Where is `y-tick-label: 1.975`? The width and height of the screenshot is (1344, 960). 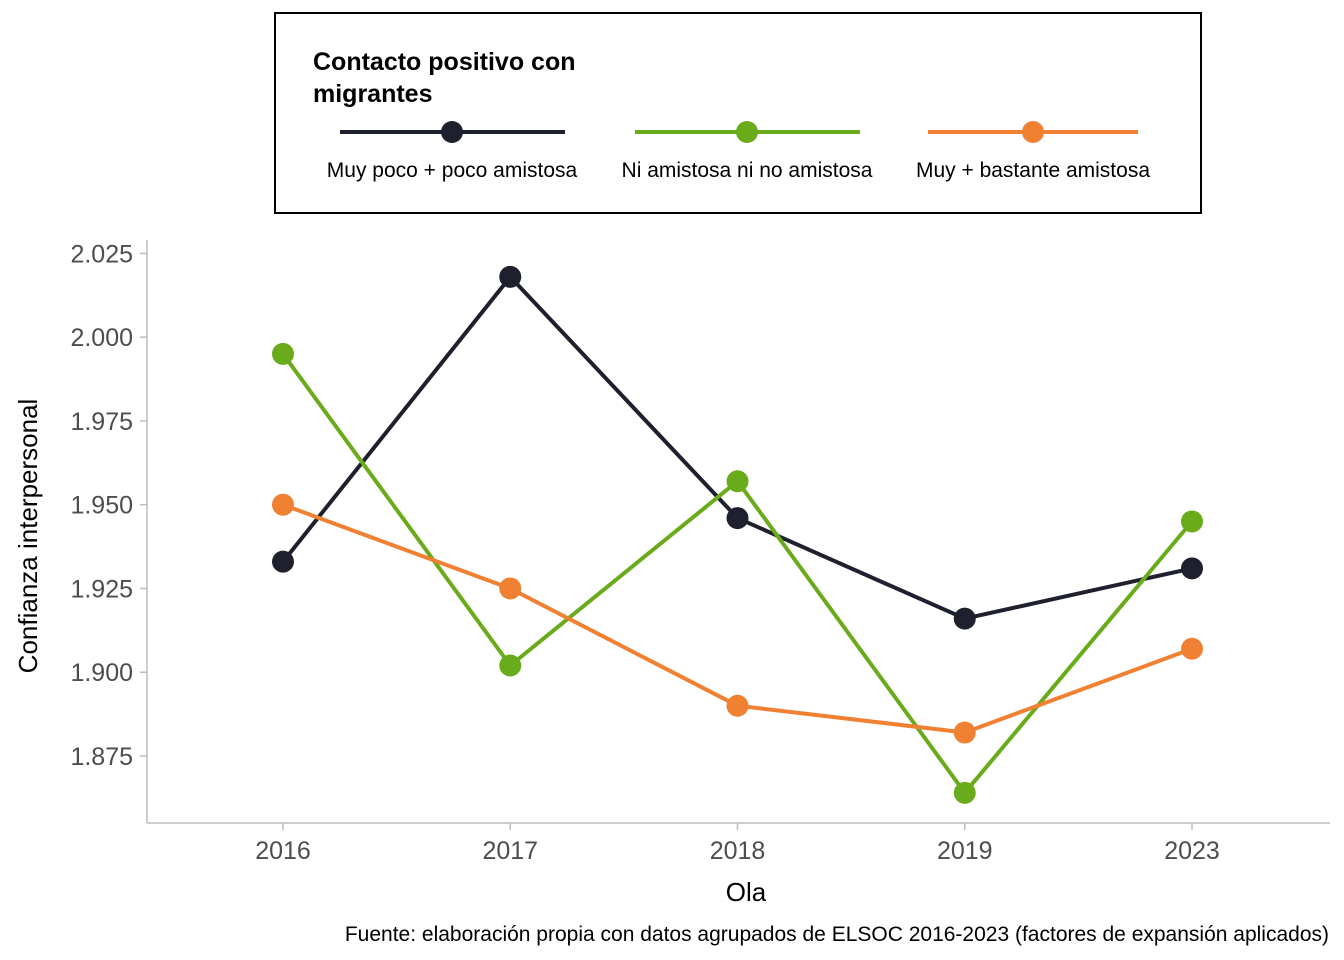 y-tick-label: 1.975 is located at coordinates (101, 422).